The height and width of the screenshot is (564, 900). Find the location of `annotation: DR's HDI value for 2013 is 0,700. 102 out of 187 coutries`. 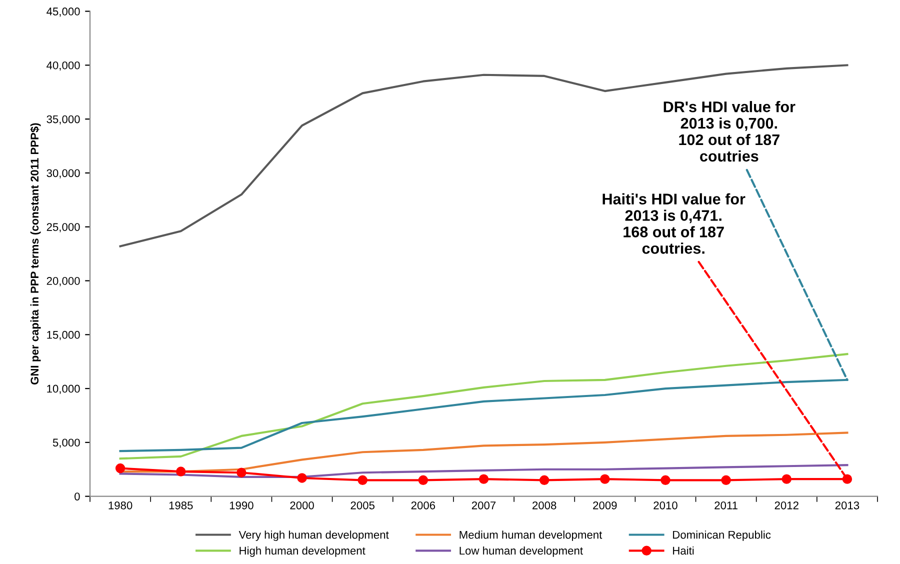

annotation: DR's HDI value for 2013 is 0,700. 102 out of 187 coutries is located at coordinates (730, 131).